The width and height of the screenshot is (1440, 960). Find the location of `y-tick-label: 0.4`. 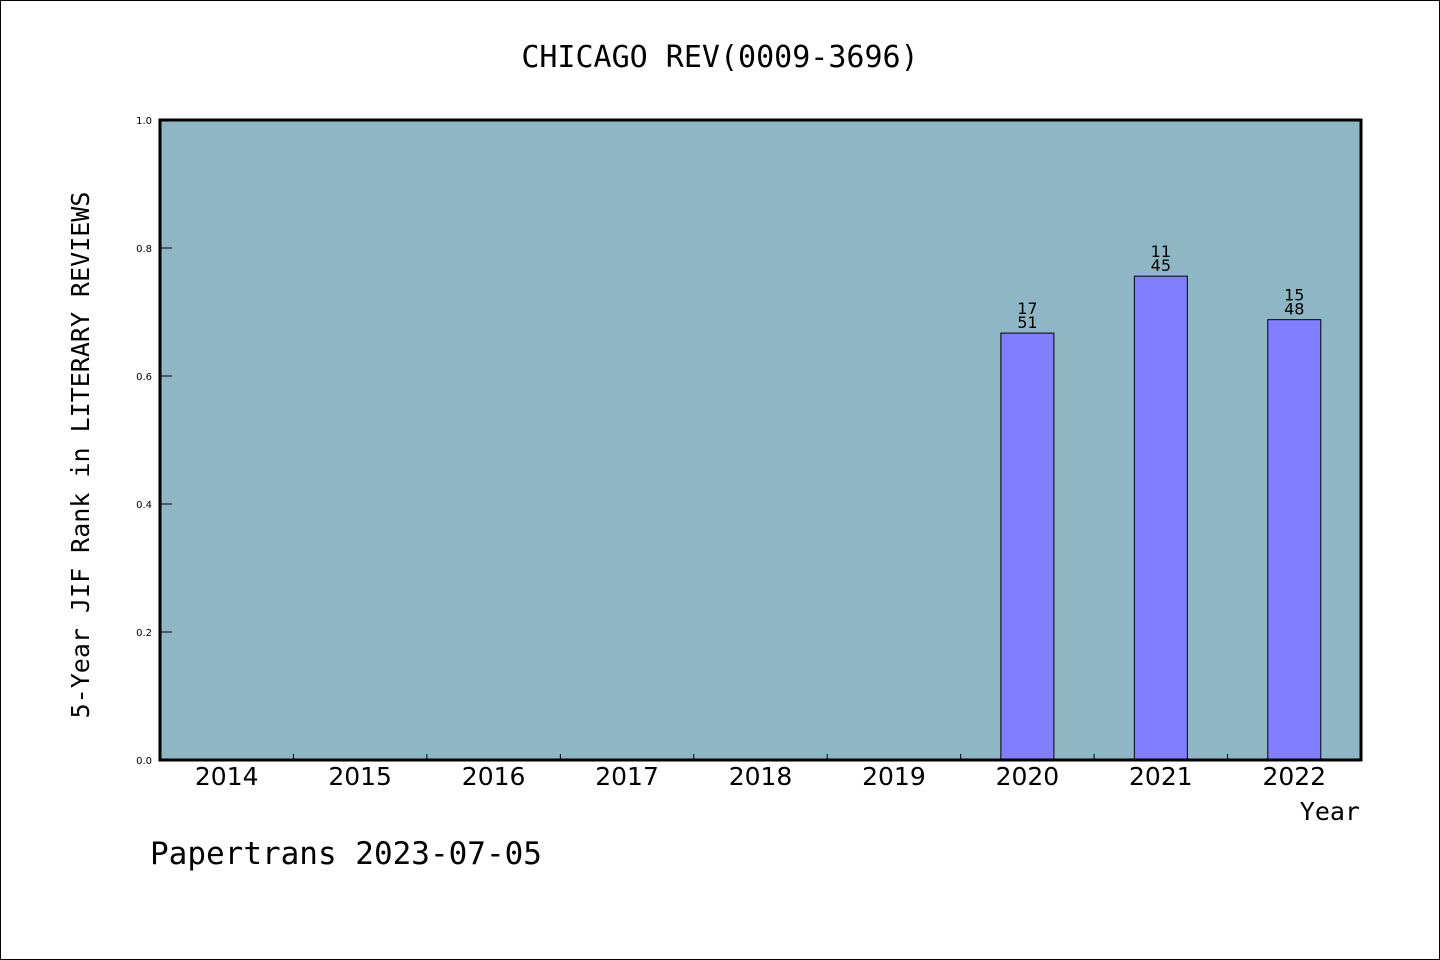

y-tick-label: 0.4 is located at coordinates (144, 505).